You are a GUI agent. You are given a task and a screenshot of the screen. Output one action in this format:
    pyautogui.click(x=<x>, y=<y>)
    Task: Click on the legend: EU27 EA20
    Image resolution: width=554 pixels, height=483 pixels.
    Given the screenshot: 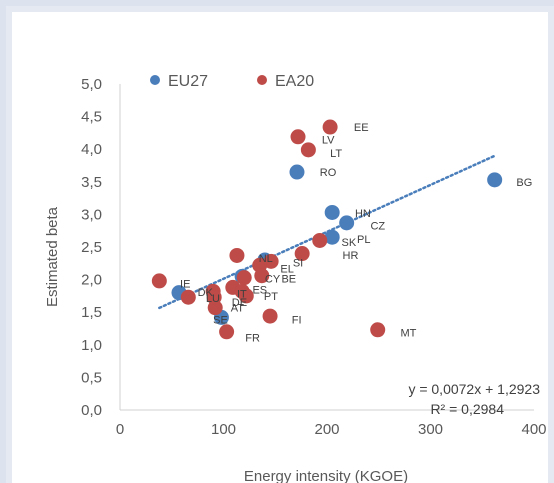 What is the action you would take?
    pyautogui.click(x=232, y=81)
    